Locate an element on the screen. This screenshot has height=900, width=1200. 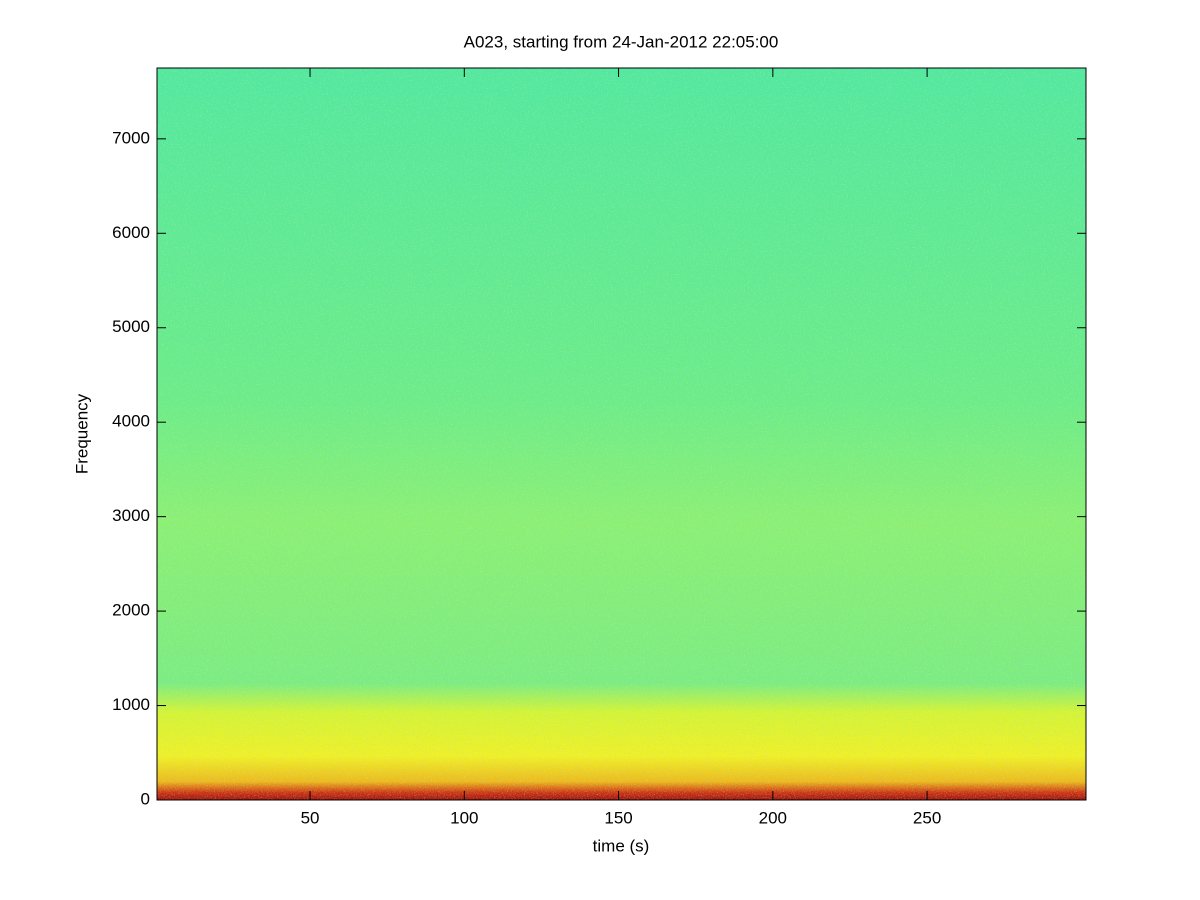
x-tick-label: 250 is located at coordinates (927, 817).